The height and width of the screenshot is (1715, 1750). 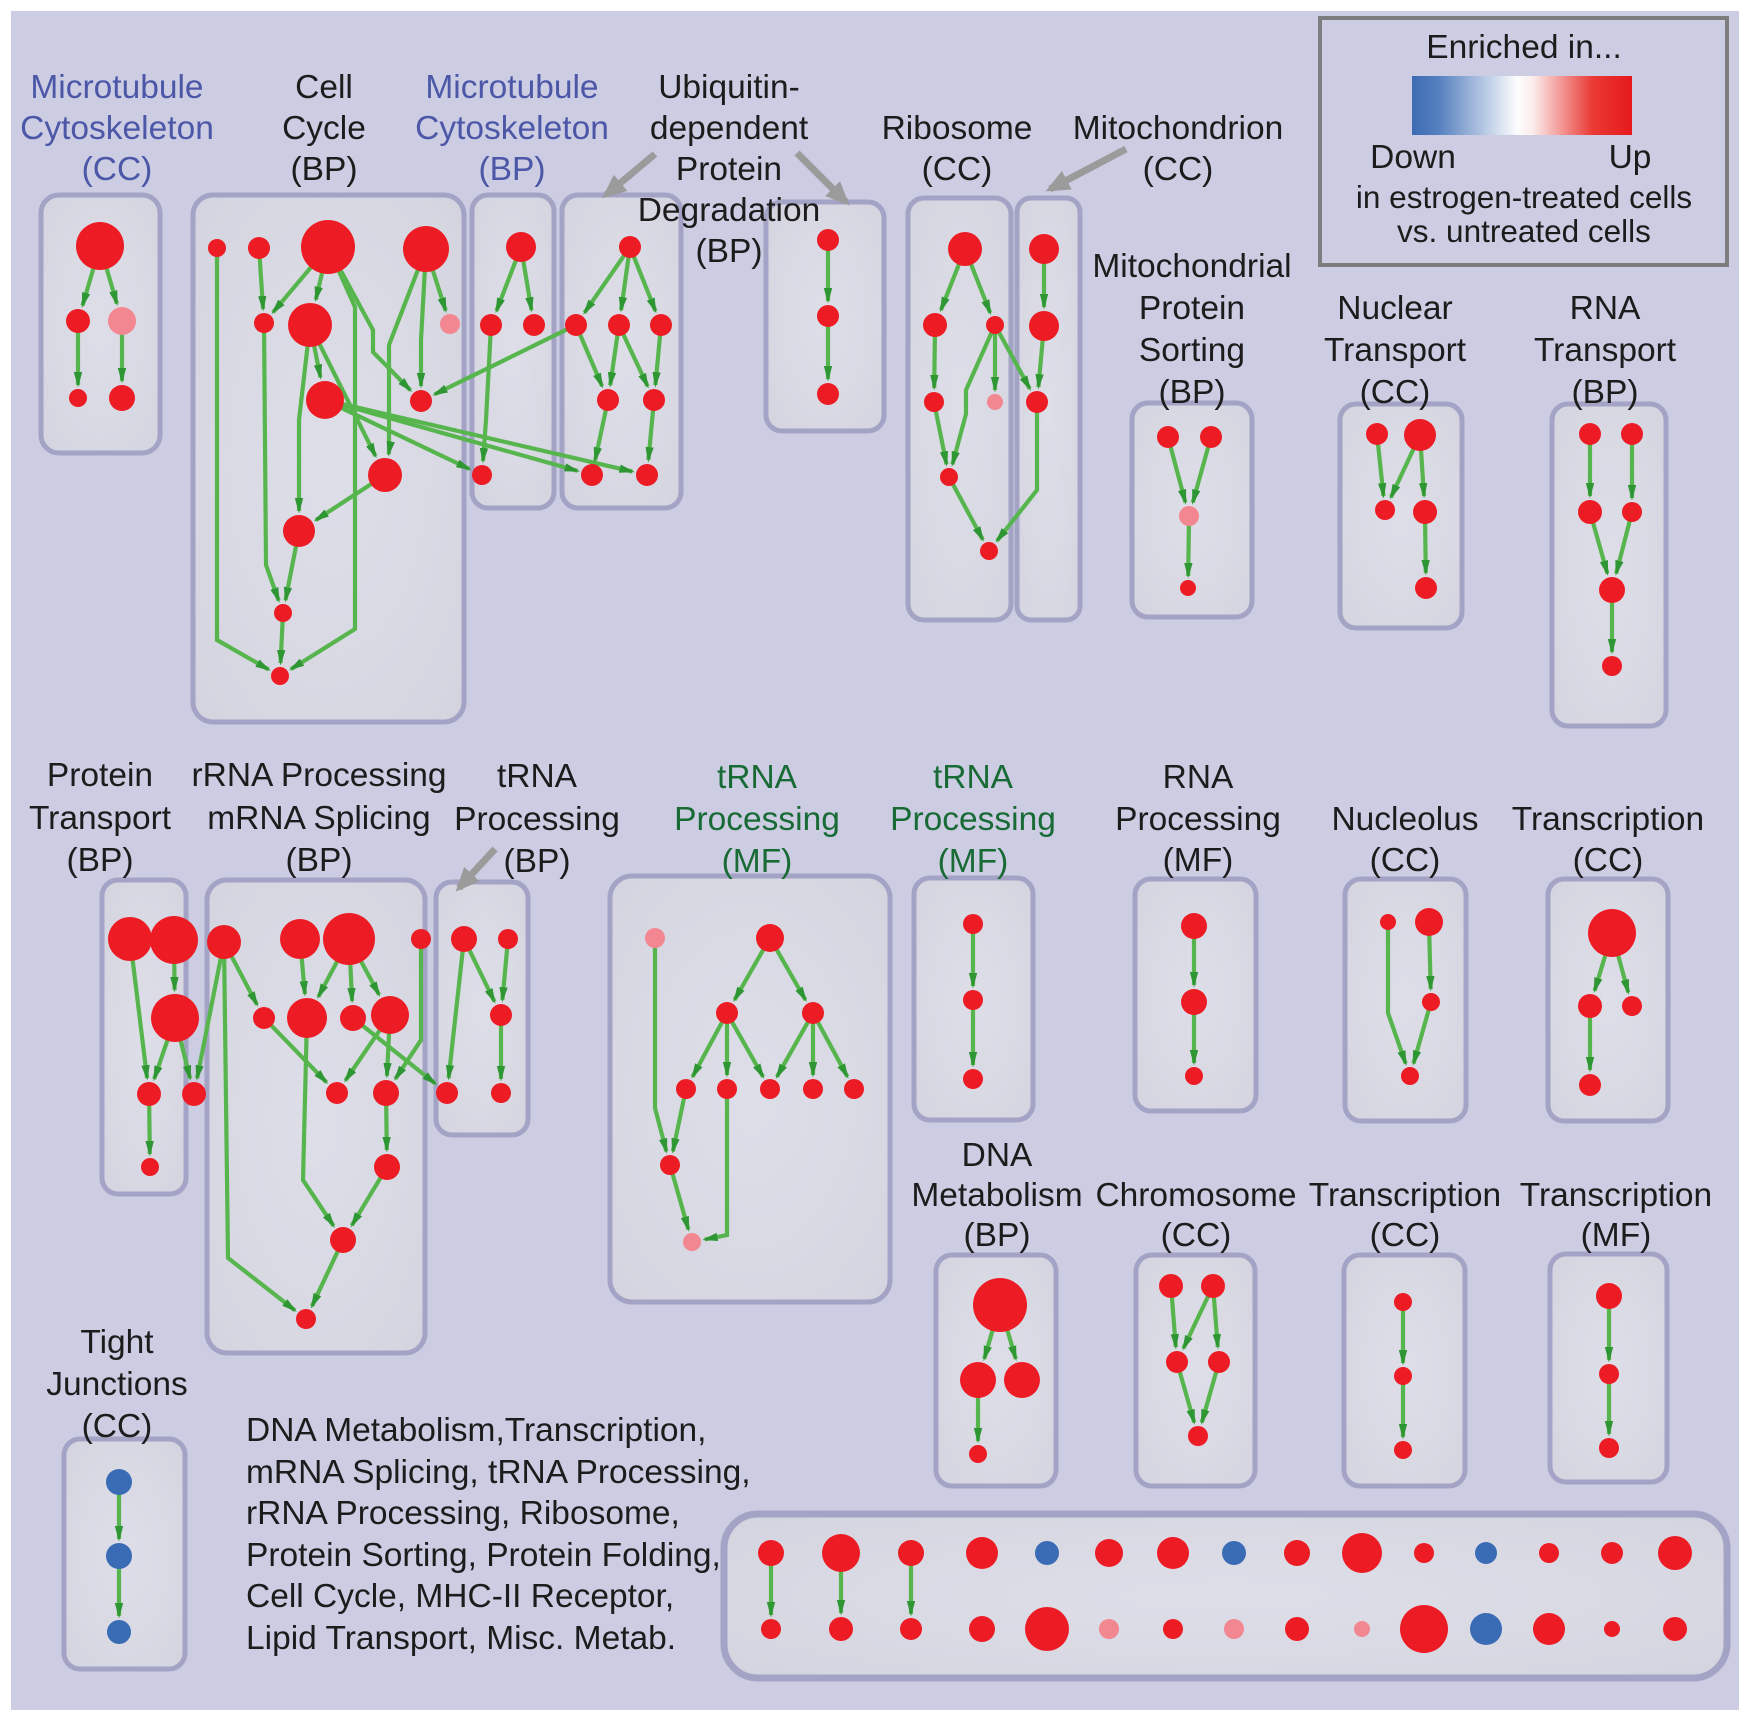 What do you see at coordinates (957, 128) in the screenshot?
I see `svg-text: Ribosome` at bounding box center [957, 128].